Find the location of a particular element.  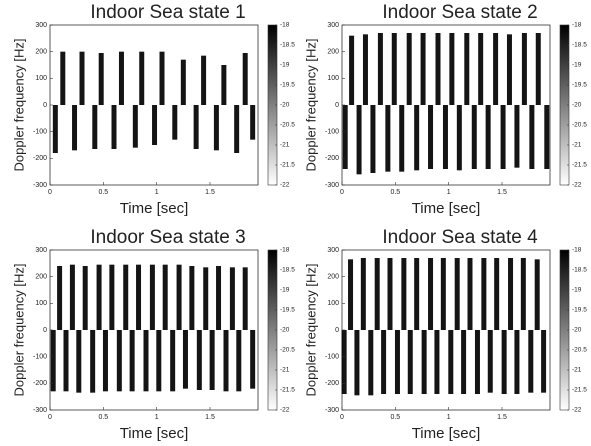

y-tick-label: 300 is located at coordinates (41, 250).